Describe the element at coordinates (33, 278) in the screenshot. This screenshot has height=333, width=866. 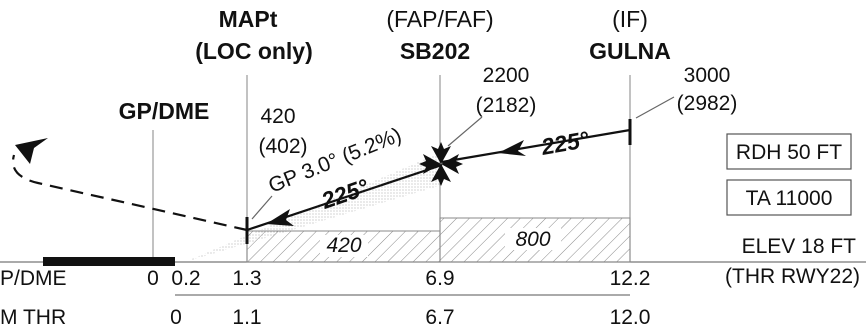
I see `gp-dme-row-label: P/DME` at that location.